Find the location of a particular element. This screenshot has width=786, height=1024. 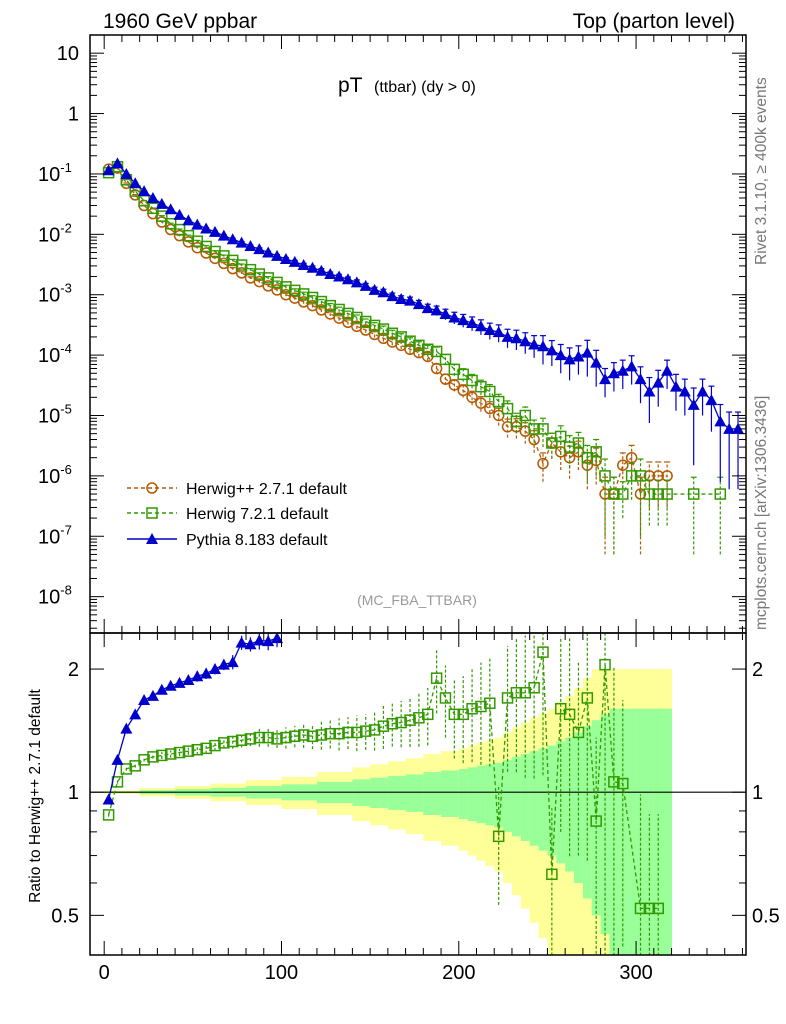

main-ytick-label: 10⁻¹ is located at coordinates (55, 173).